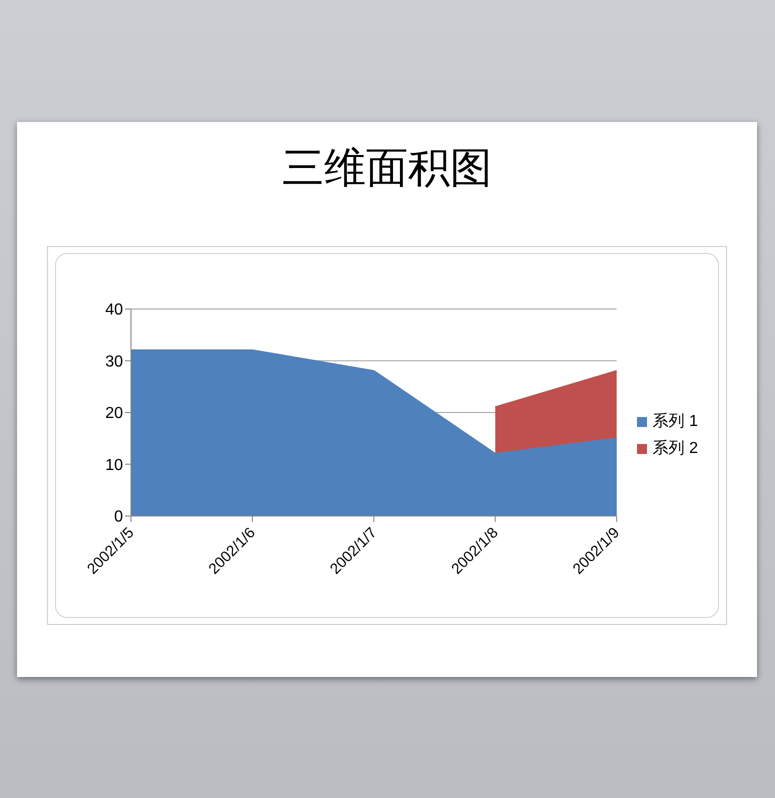 The image size is (775, 798). I want to click on y-tick-label: 30, so click(114, 361).